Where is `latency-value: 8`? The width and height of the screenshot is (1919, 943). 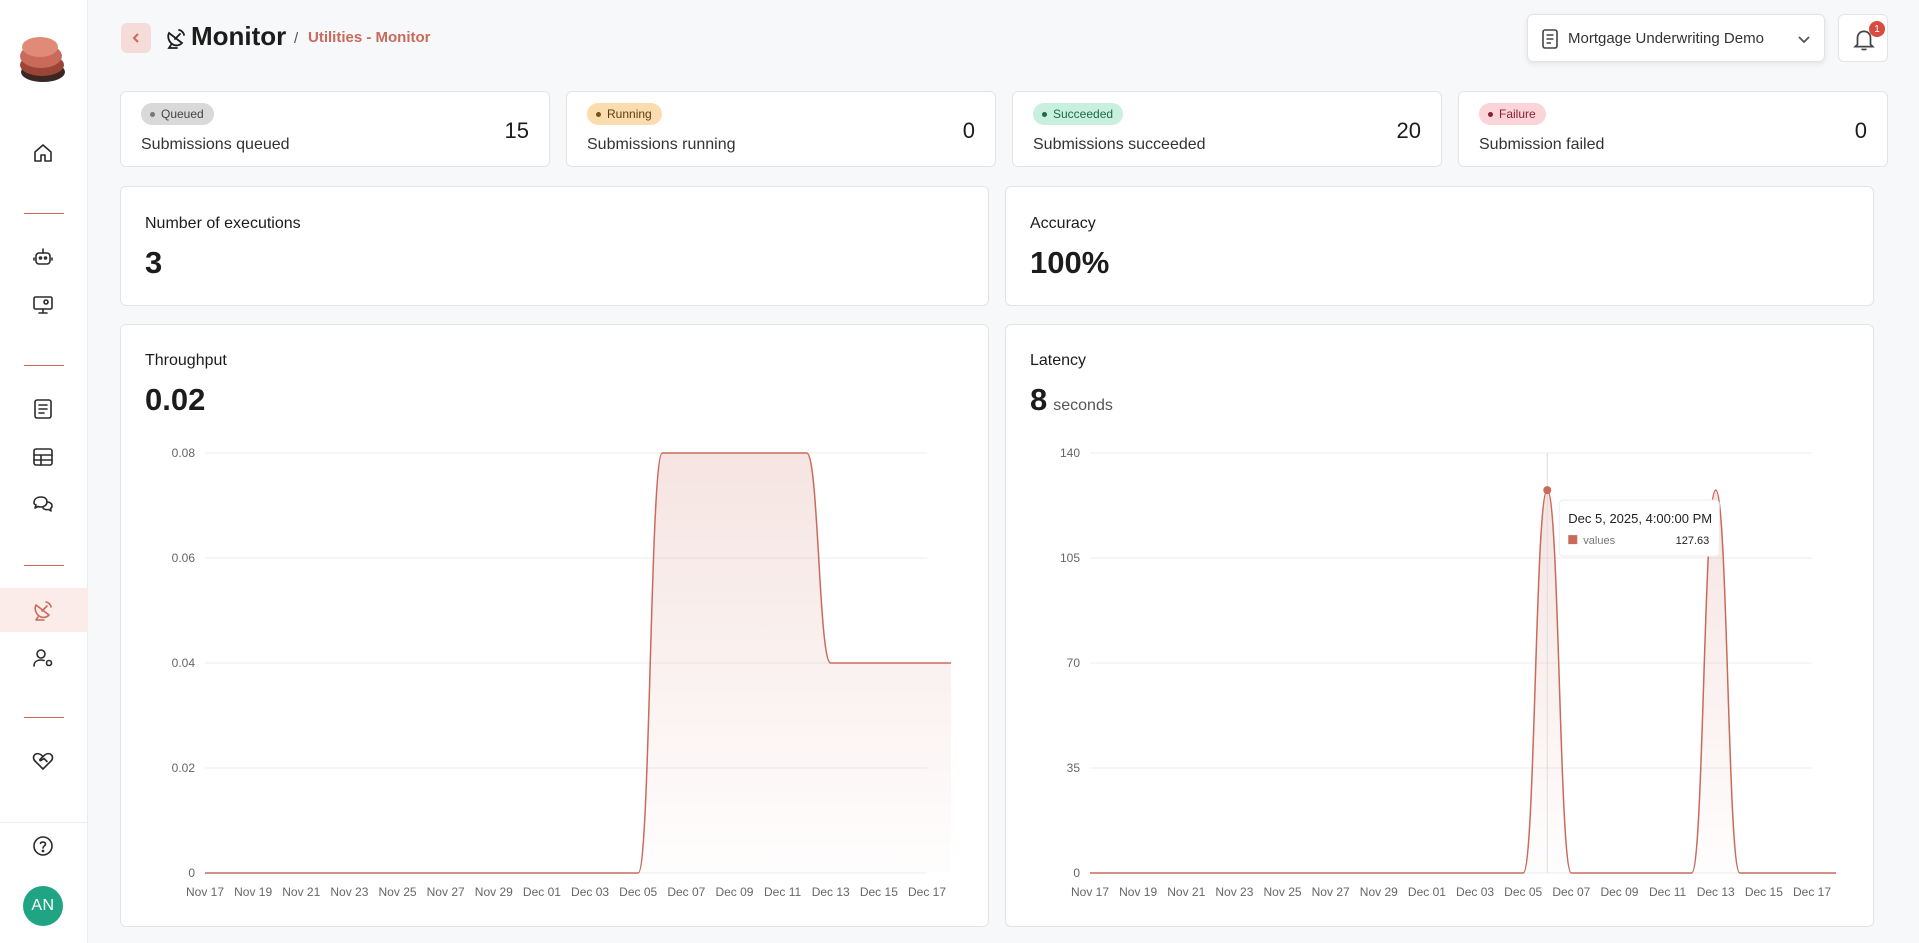 latency-value: 8 is located at coordinates (1039, 399).